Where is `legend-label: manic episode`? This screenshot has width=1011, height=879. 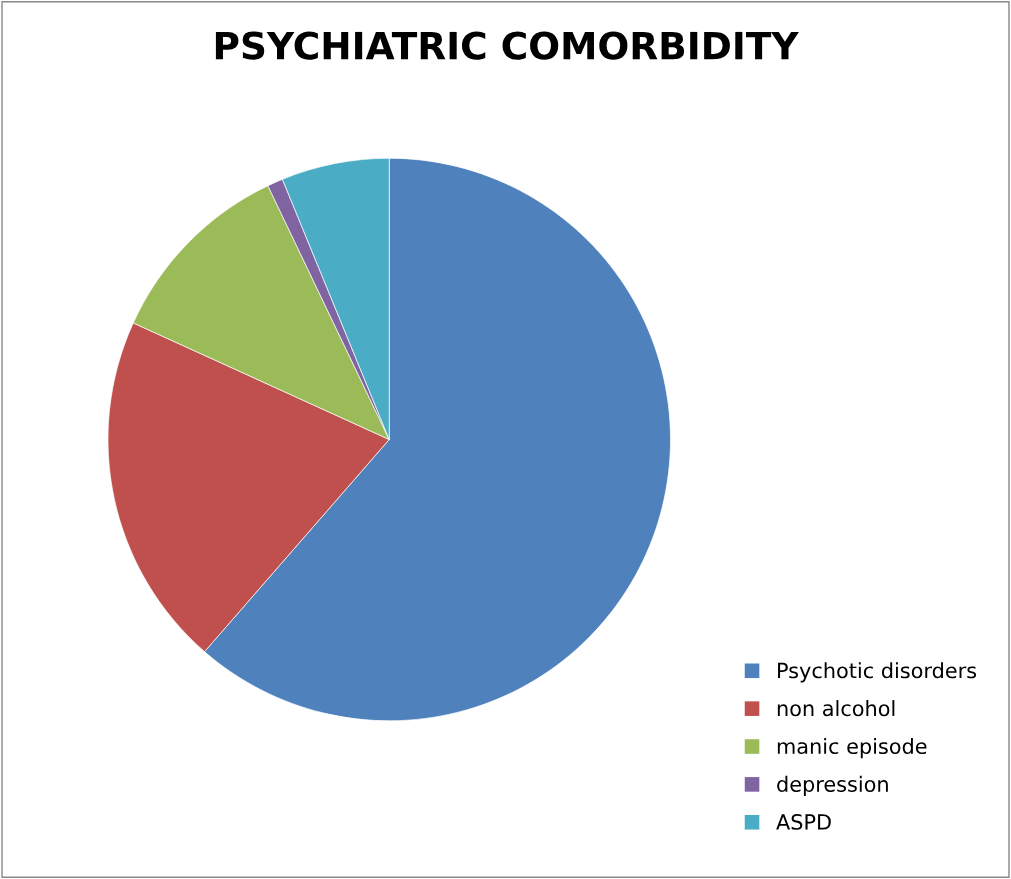 legend-label: manic episode is located at coordinates (852, 748).